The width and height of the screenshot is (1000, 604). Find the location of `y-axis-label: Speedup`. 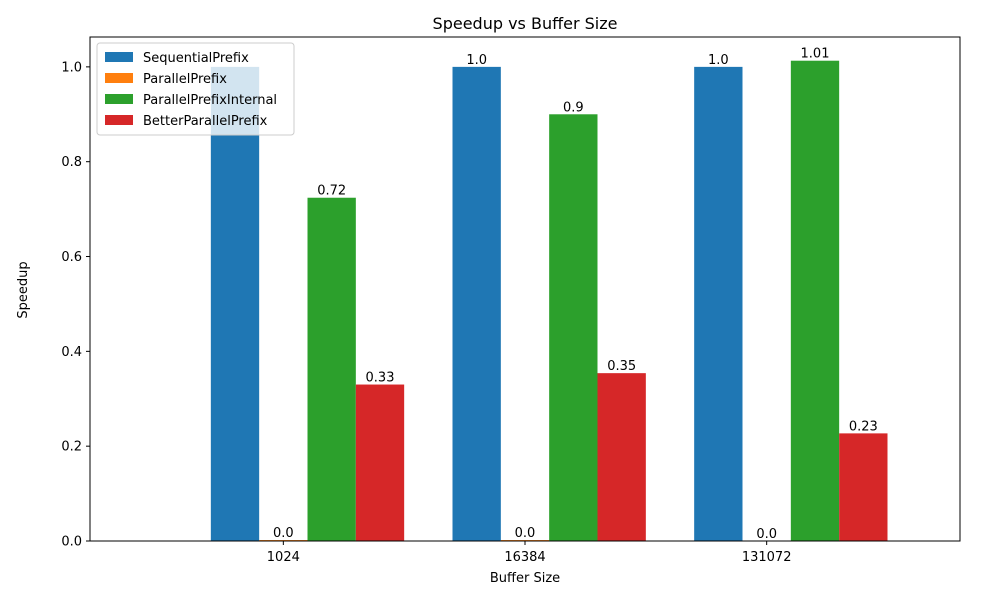

y-axis-label: Speedup is located at coordinates (23, 289).